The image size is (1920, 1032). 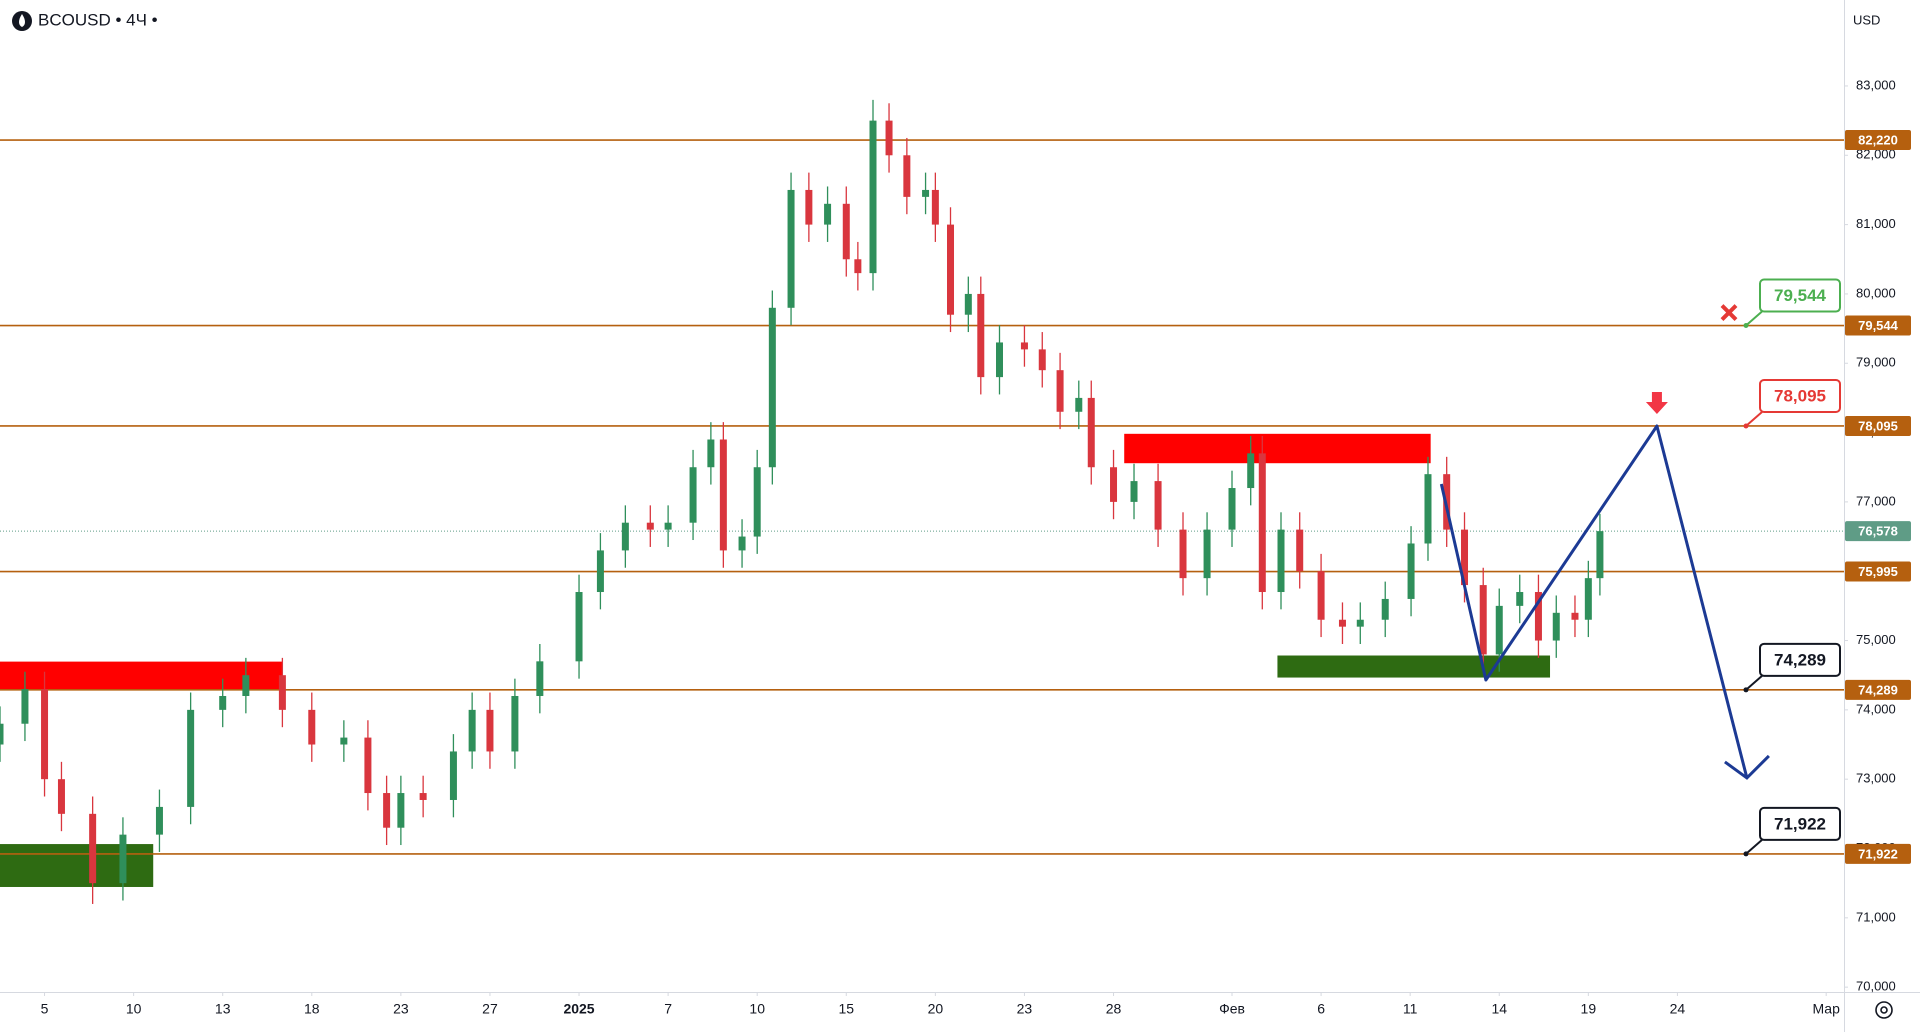 I want to click on x-tick-label: 18, so click(x=312, y=1009).